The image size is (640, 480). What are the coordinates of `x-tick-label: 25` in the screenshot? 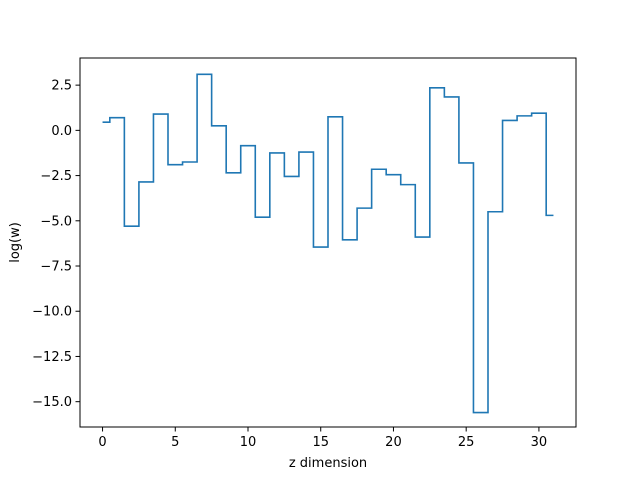 It's located at (466, 442).